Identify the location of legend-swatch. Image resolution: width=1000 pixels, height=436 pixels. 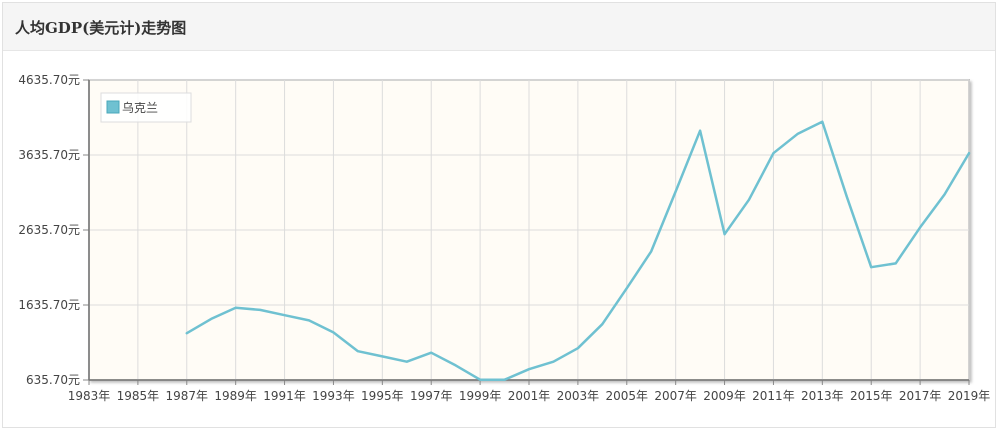
(113, 107).